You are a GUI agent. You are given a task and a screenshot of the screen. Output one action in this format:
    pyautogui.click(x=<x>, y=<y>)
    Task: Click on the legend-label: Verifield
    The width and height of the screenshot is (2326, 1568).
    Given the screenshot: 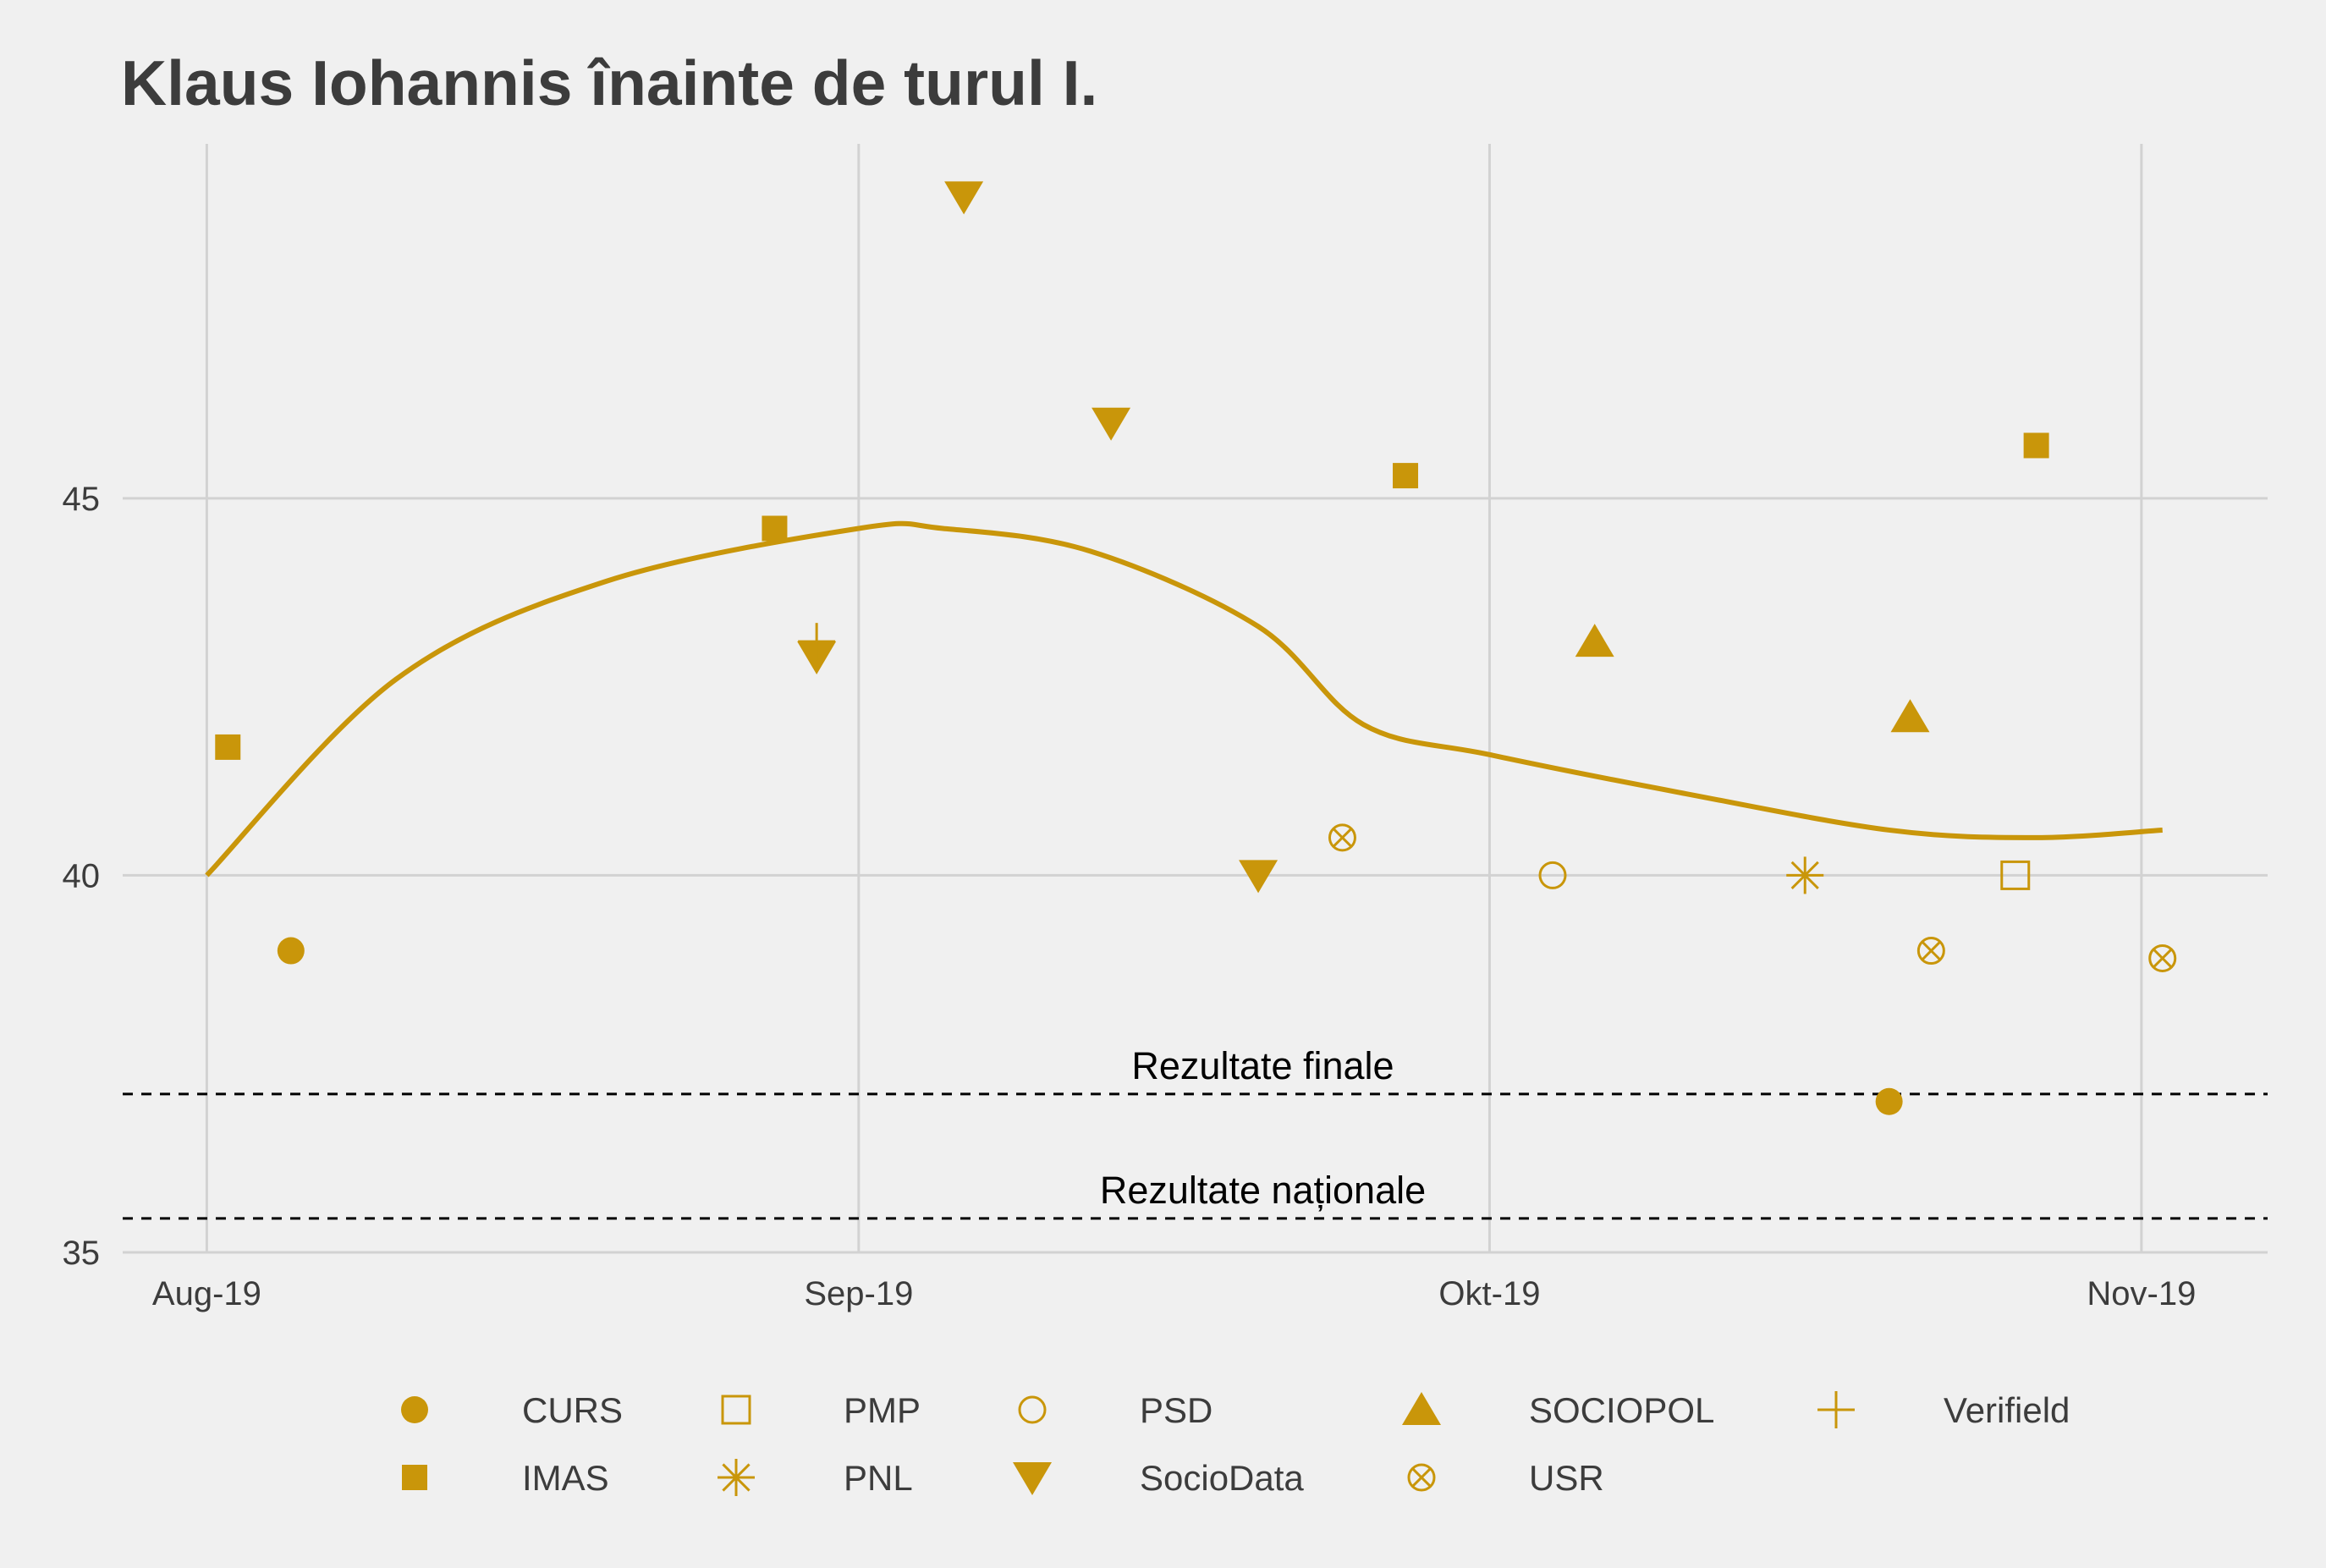 What is the action you would take?
    pyautogui.click(x=2007, y=1410)
    